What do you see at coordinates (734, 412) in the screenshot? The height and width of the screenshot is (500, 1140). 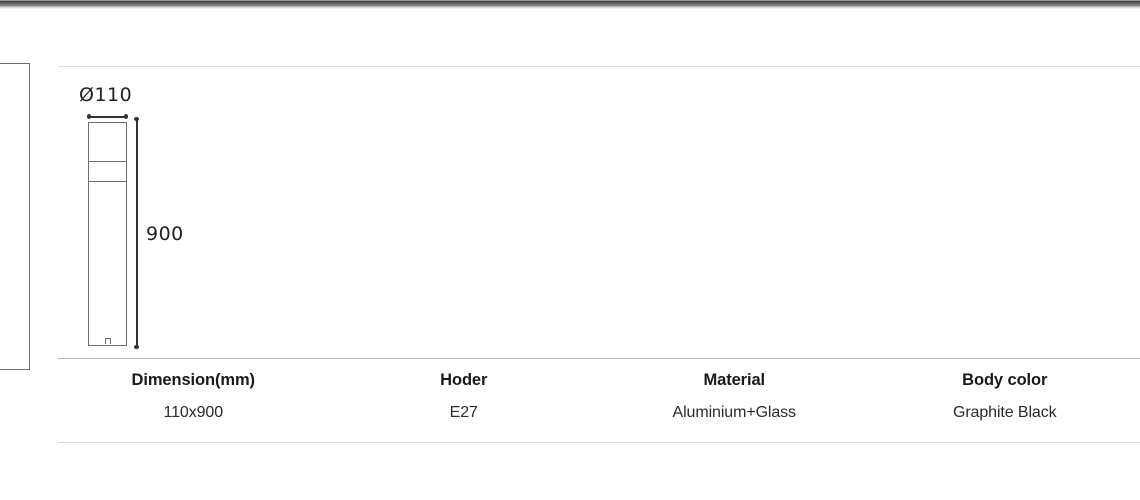 I see `spec-value-material: Aluminium+Glass` at bounding box center [734, 412].